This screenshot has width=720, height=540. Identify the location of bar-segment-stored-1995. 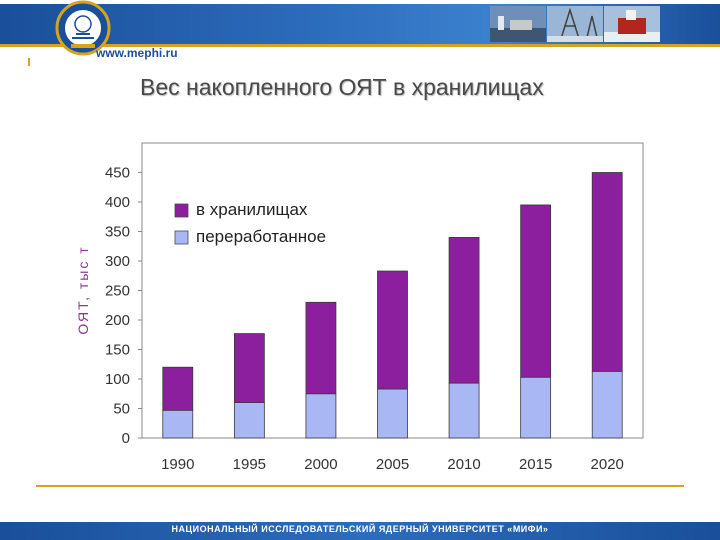
(249, 368).